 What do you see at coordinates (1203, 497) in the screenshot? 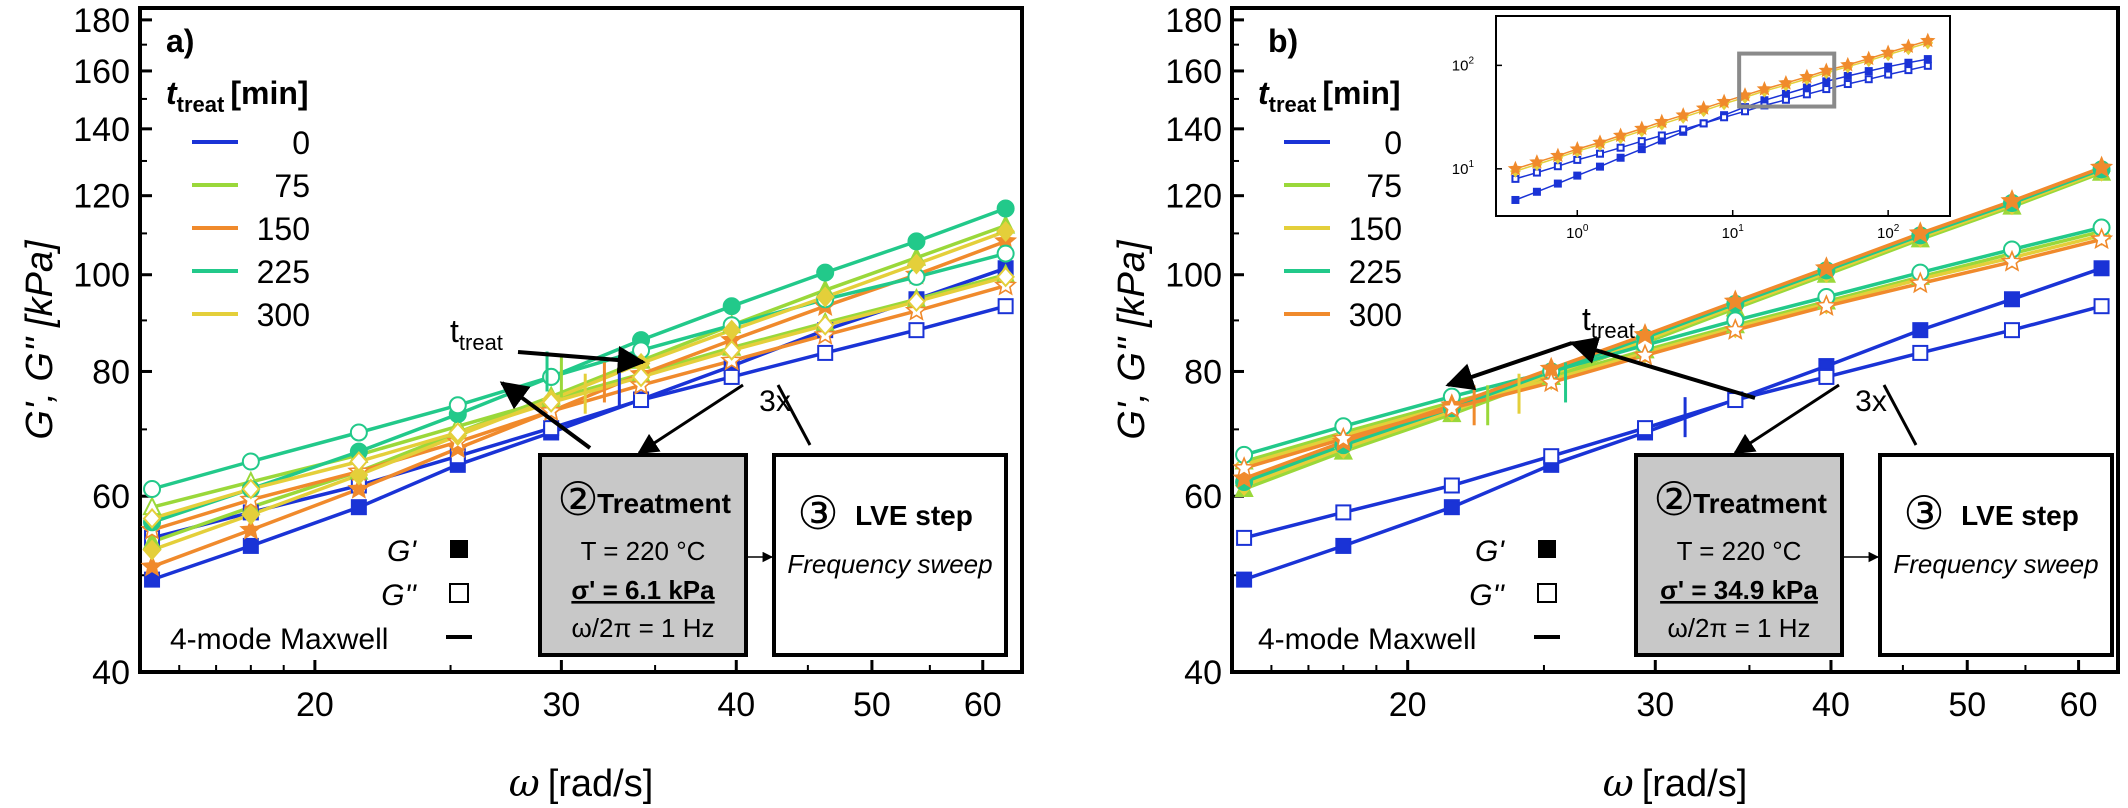
I see `y-tick-label: 60` at bounding box center [1203, 497].